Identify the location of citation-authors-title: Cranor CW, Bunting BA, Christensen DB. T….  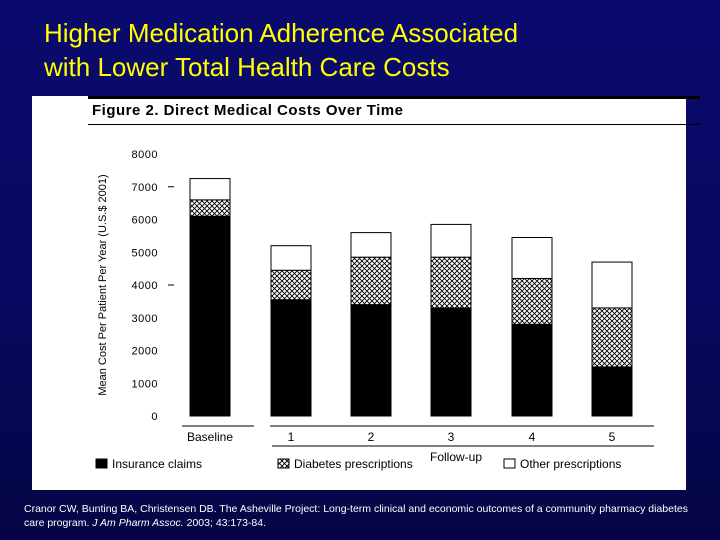
(356, 516).